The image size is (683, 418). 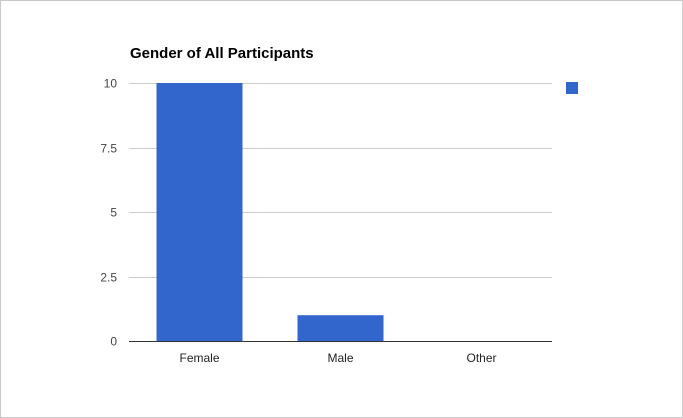 What do you see at coordinates (199, 212) in the screenshot?
I see `bar-female` at bounding box center [199, 212].